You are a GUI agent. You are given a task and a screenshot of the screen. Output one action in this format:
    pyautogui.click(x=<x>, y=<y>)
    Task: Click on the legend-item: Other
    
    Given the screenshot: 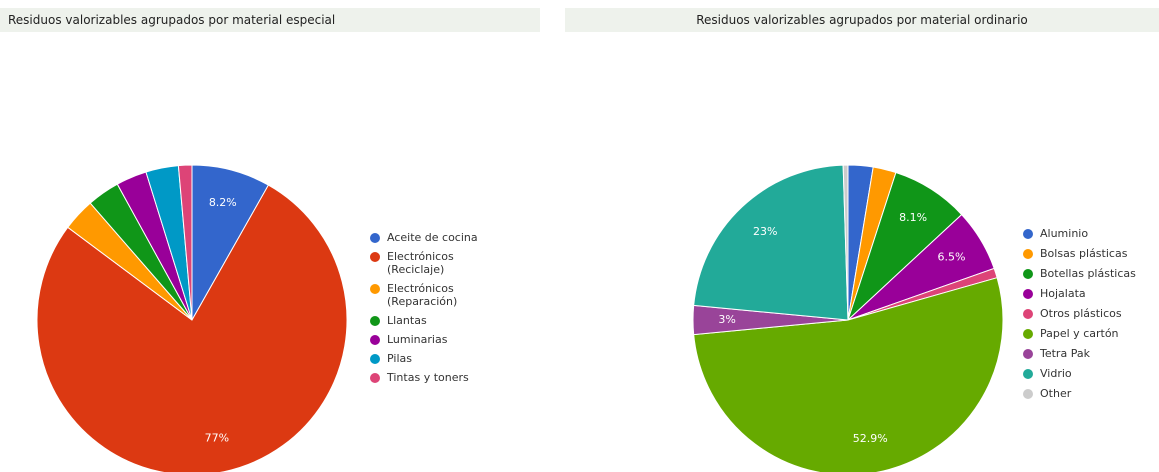 What is the action you would take?
    pyautogui.click(x=1091, y=393)
    